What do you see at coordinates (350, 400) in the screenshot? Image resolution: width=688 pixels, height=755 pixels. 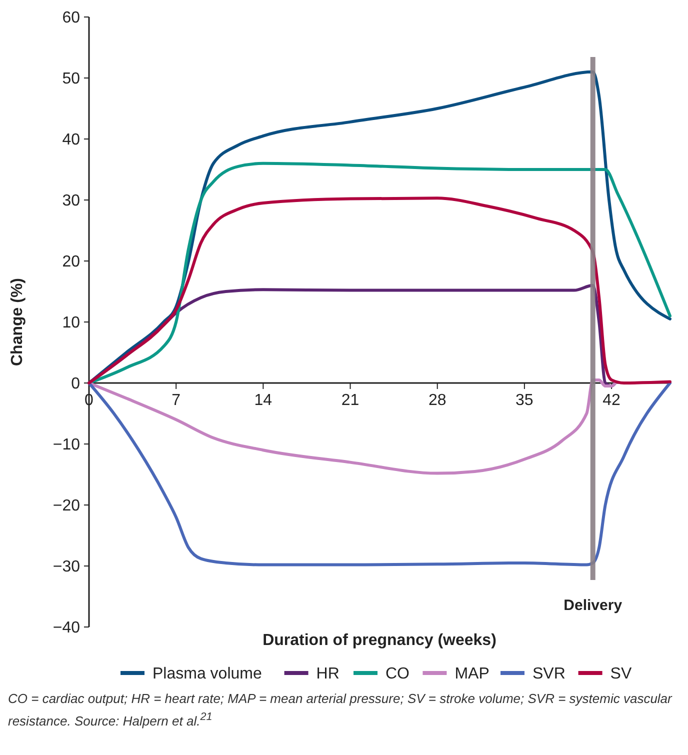 I see `x-tick-label: 21` at bounding box center [350, 400].